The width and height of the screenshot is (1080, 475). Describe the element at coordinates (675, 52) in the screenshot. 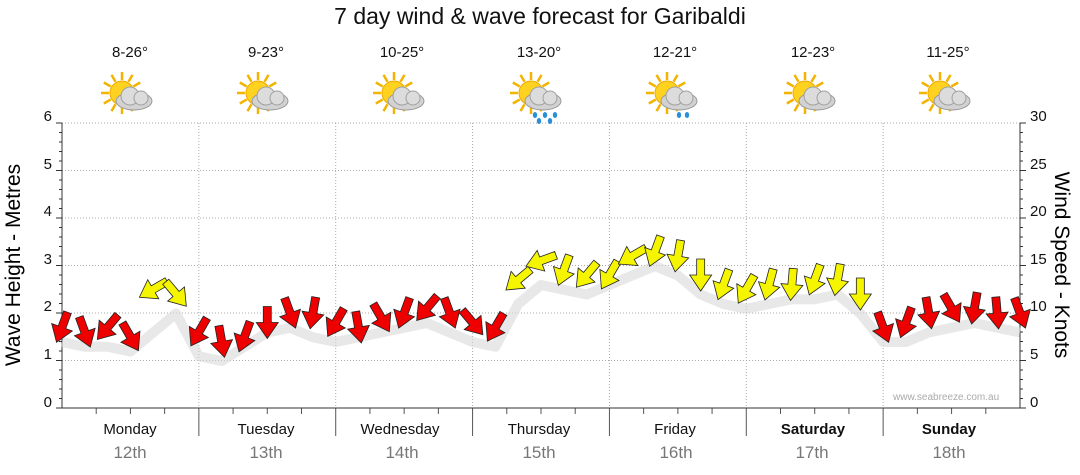

I see `day-temperature: 12-21°` at that location.